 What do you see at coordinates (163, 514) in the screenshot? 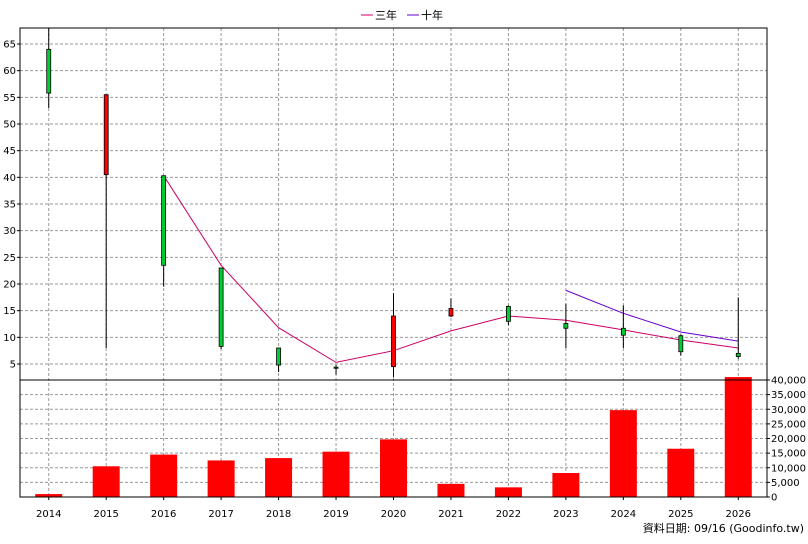
I see `x-tick-label: 2016` at bounding box center [163, 514].